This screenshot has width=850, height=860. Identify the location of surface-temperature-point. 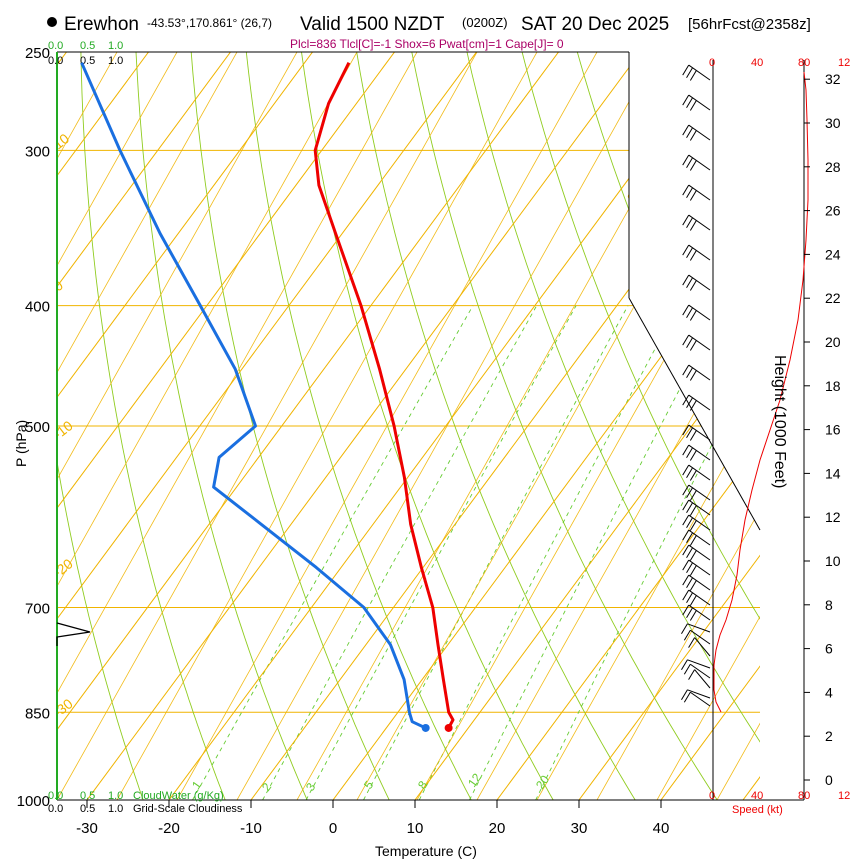
(448, 727).